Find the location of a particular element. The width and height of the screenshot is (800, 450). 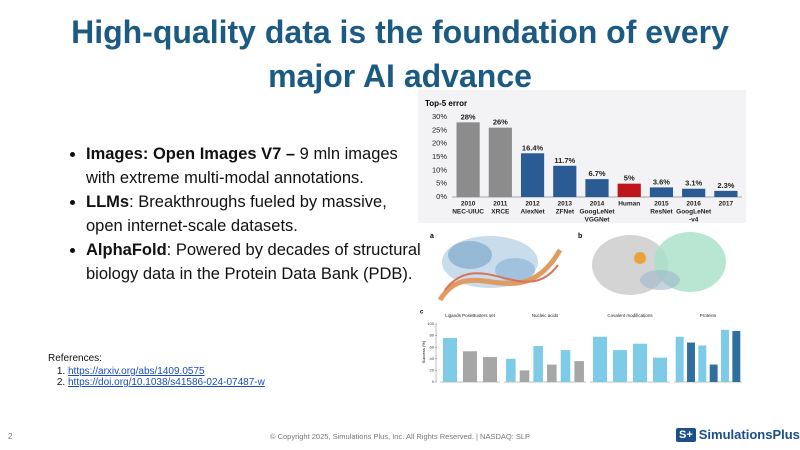

x-tick-label: 2012 is located at coordinates (532, 204).